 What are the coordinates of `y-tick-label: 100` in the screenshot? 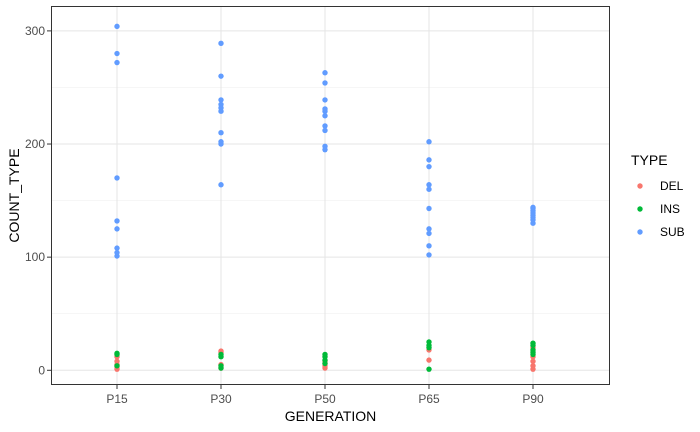 It's located at (35, 257).